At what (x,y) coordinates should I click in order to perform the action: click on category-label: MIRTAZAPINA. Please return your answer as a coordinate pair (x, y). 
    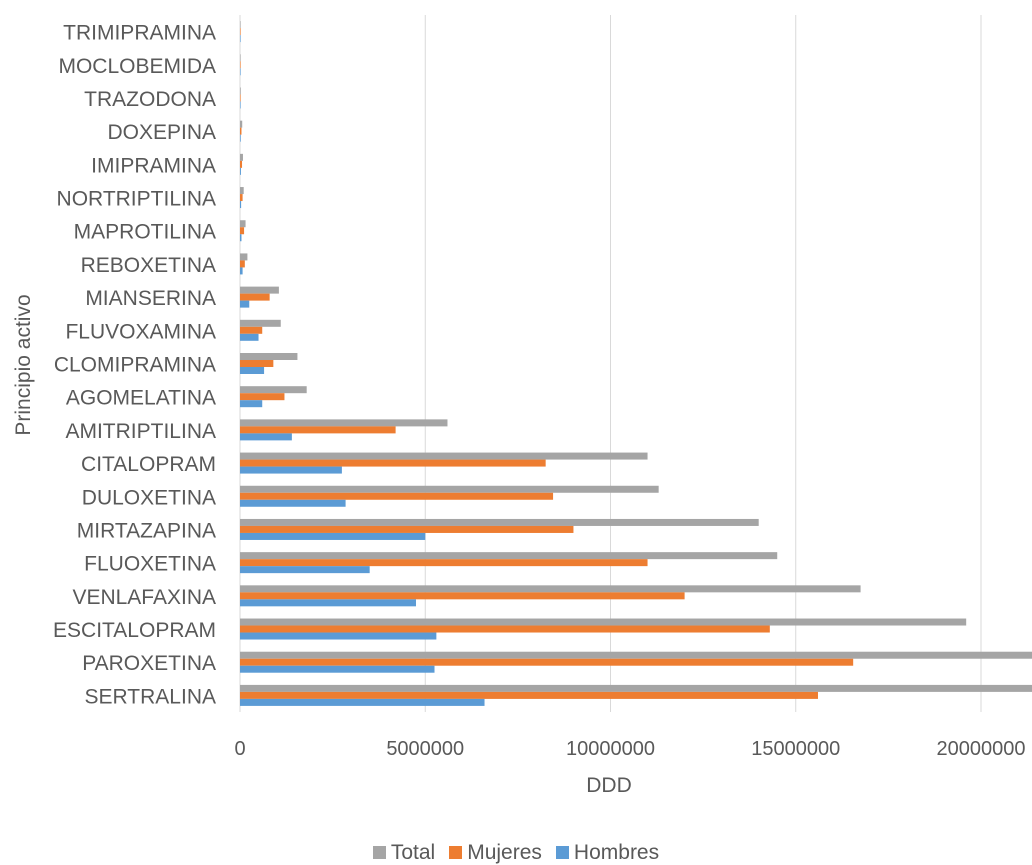
    Looking at the image, I should click on (146, 530).